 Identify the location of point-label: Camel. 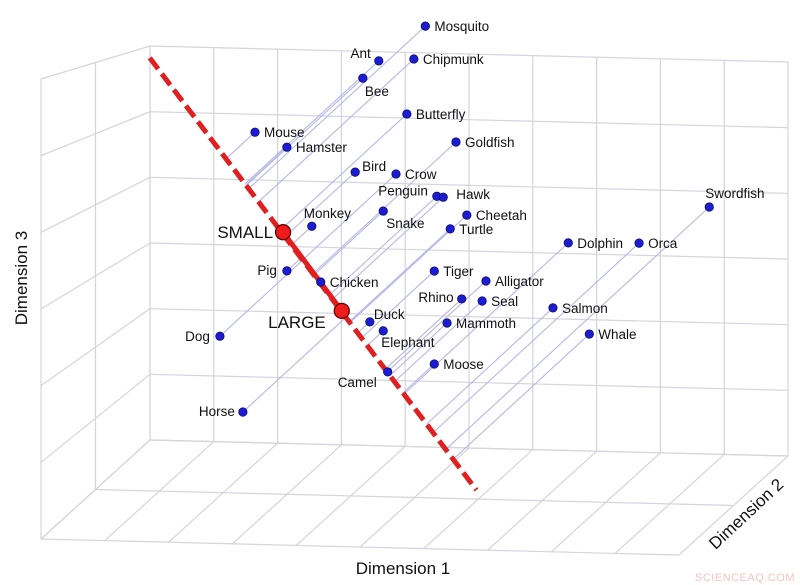
(357, 382).